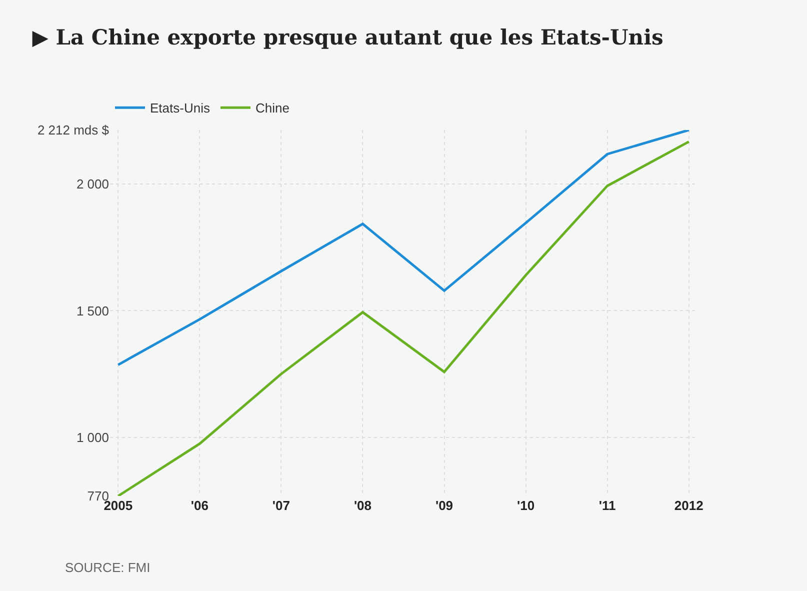 The height and width of the screenshot is (591, 807). Describe the element at coordinates (281, 505) in the screenshot. I see `x-tick-label: '07` at that location.